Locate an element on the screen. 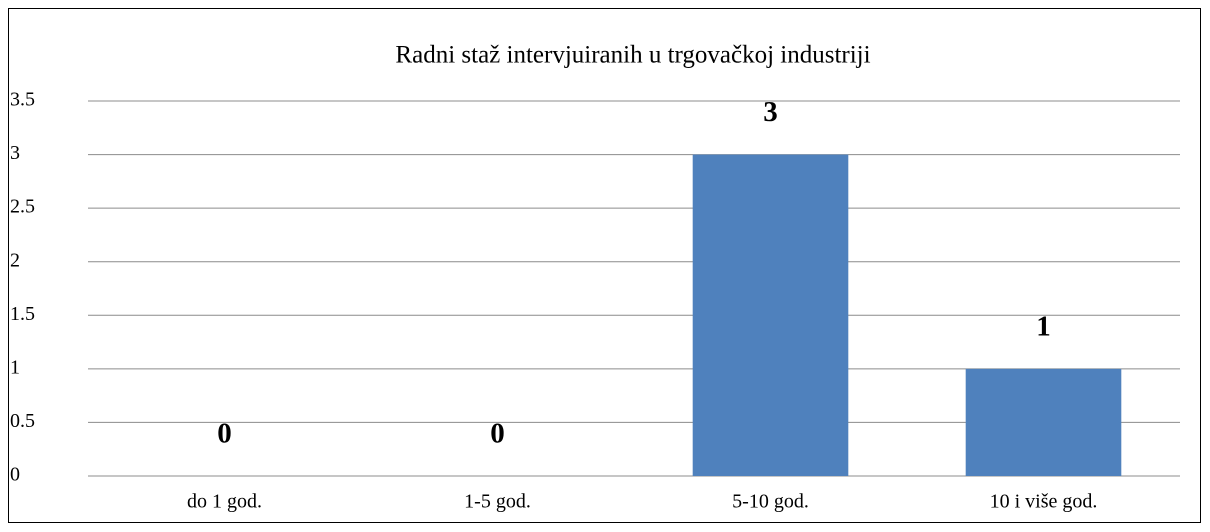  y-tick-label: 1 is located at coordinates (15, 367).